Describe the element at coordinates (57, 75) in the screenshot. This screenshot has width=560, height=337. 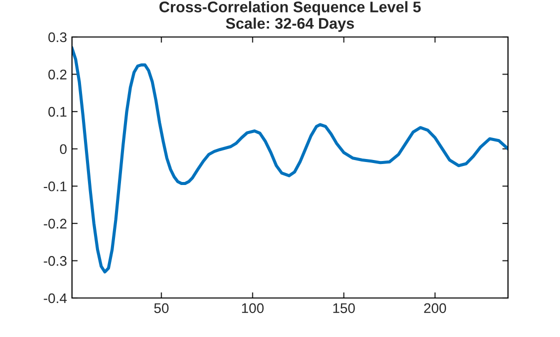
I see `y-tick-label: 0.2` at that location.